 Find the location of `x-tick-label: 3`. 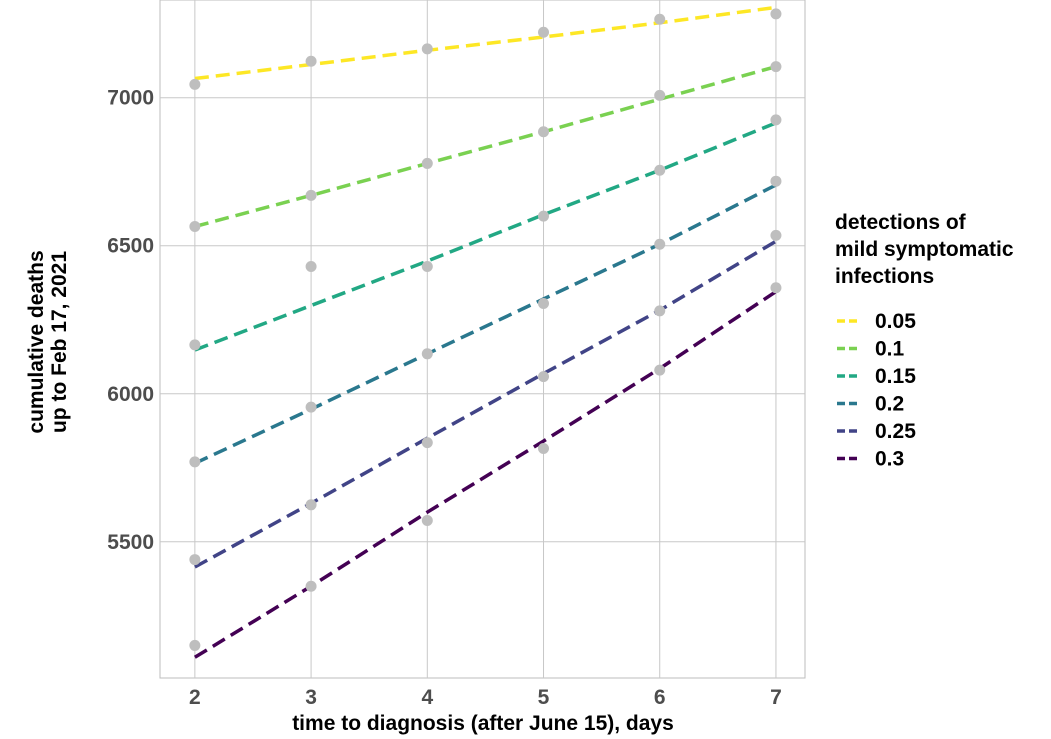

x-tick-label: 3 is located at coordinates (311, 697).